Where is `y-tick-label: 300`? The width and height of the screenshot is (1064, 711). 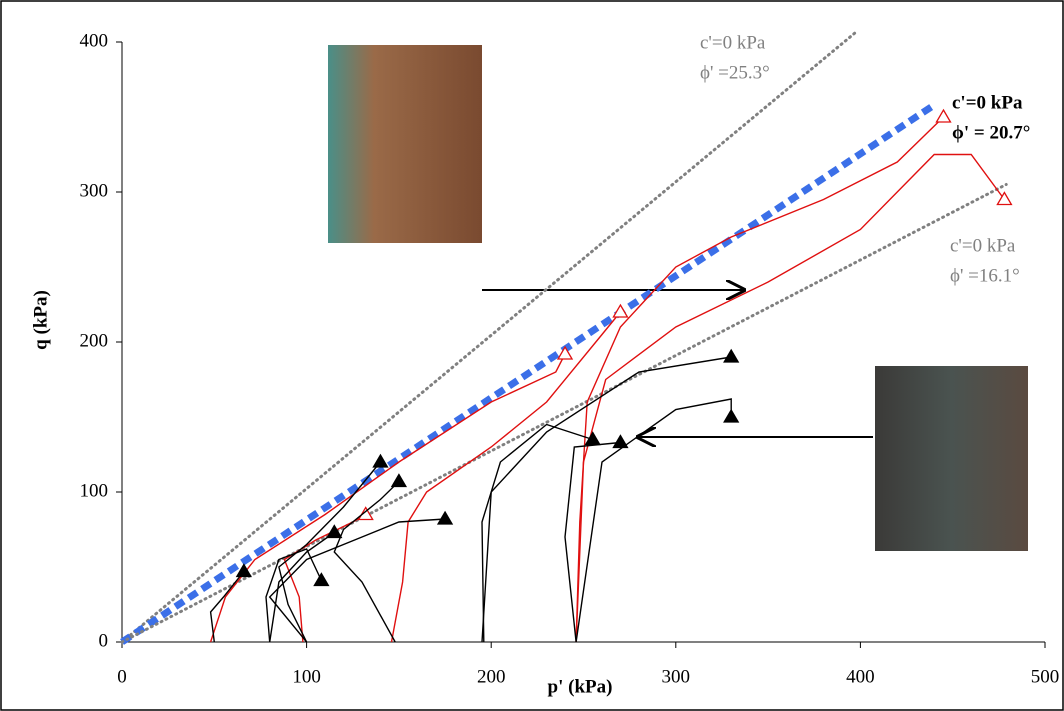
y-tick-label: 300 is located at coordinates (94, 190).